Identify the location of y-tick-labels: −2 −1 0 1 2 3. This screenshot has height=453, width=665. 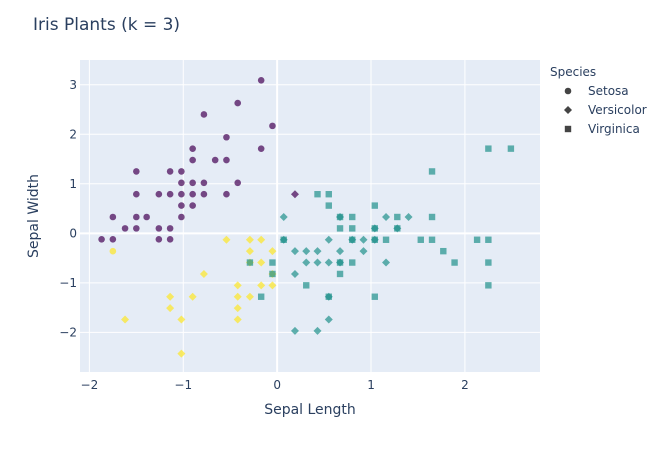
(68, 209).